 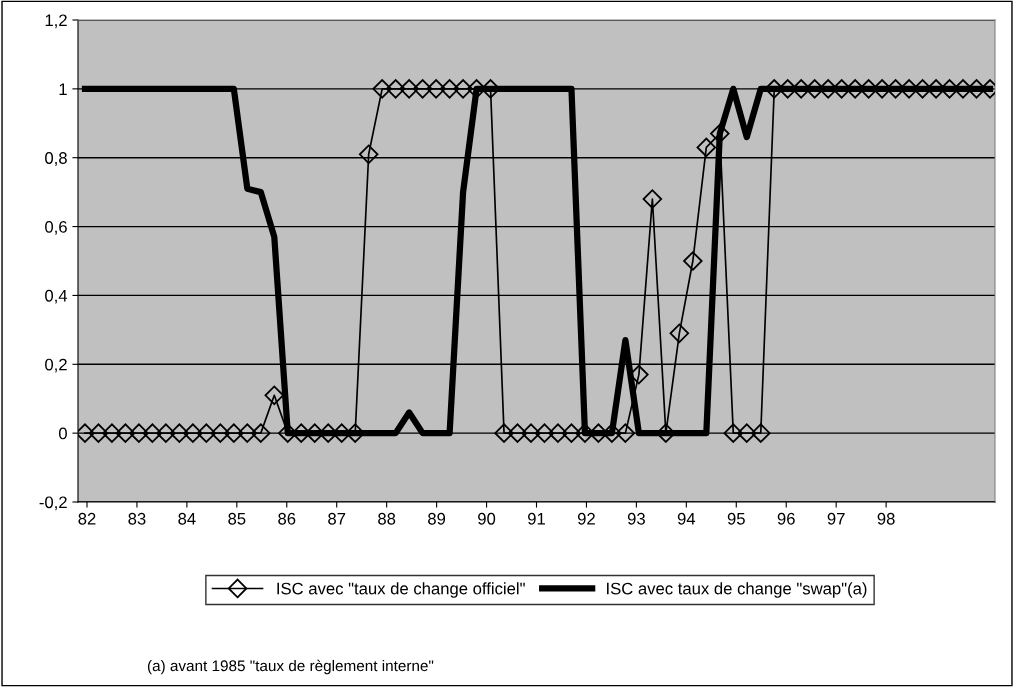 I want to click on y-tick-label: -0,2, so click(x=53, y=503).